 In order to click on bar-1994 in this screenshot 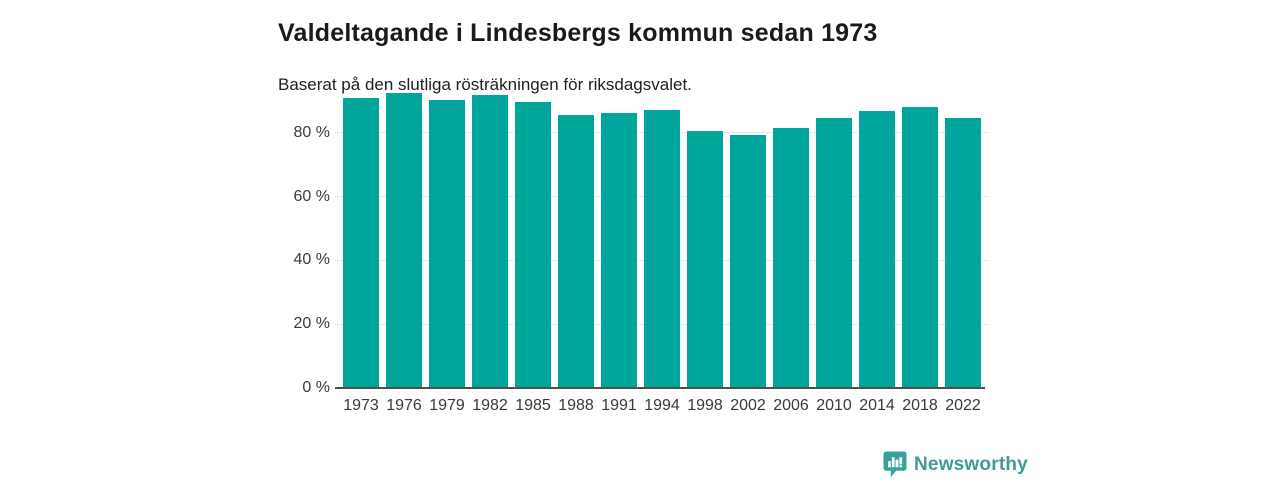, I will do `click(662, 248)`.